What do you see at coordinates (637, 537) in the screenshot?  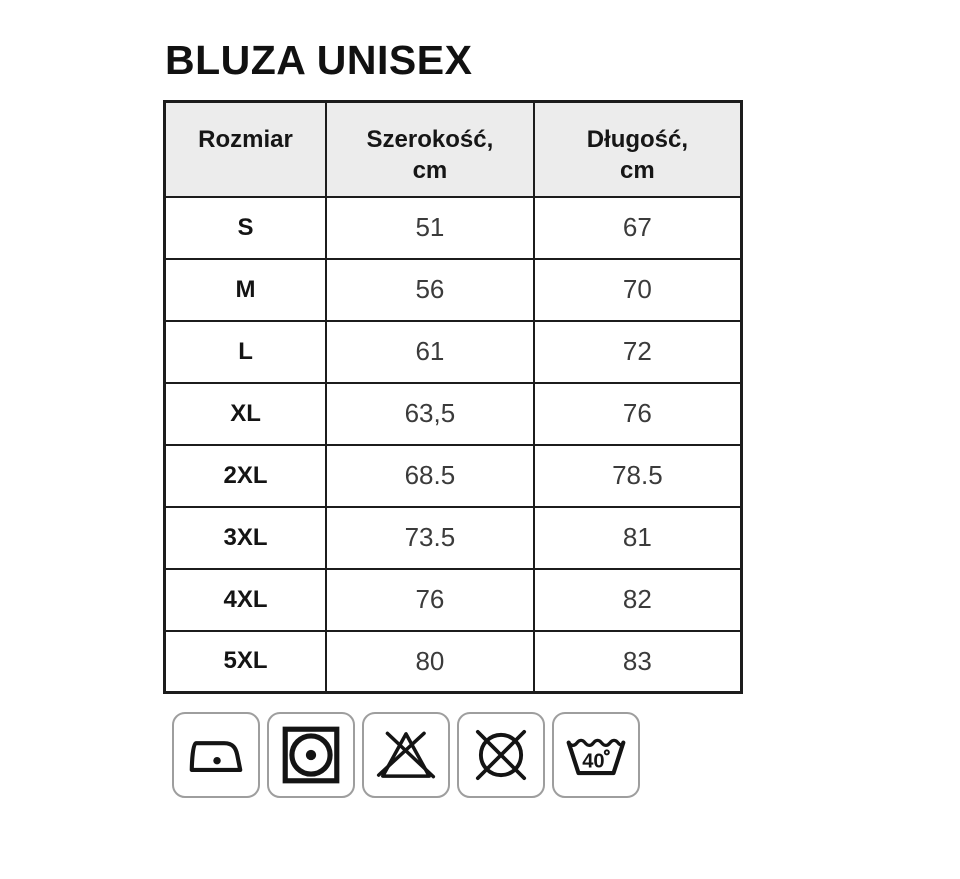 I see `length-cell: 81` at bounding box center [637, 537].